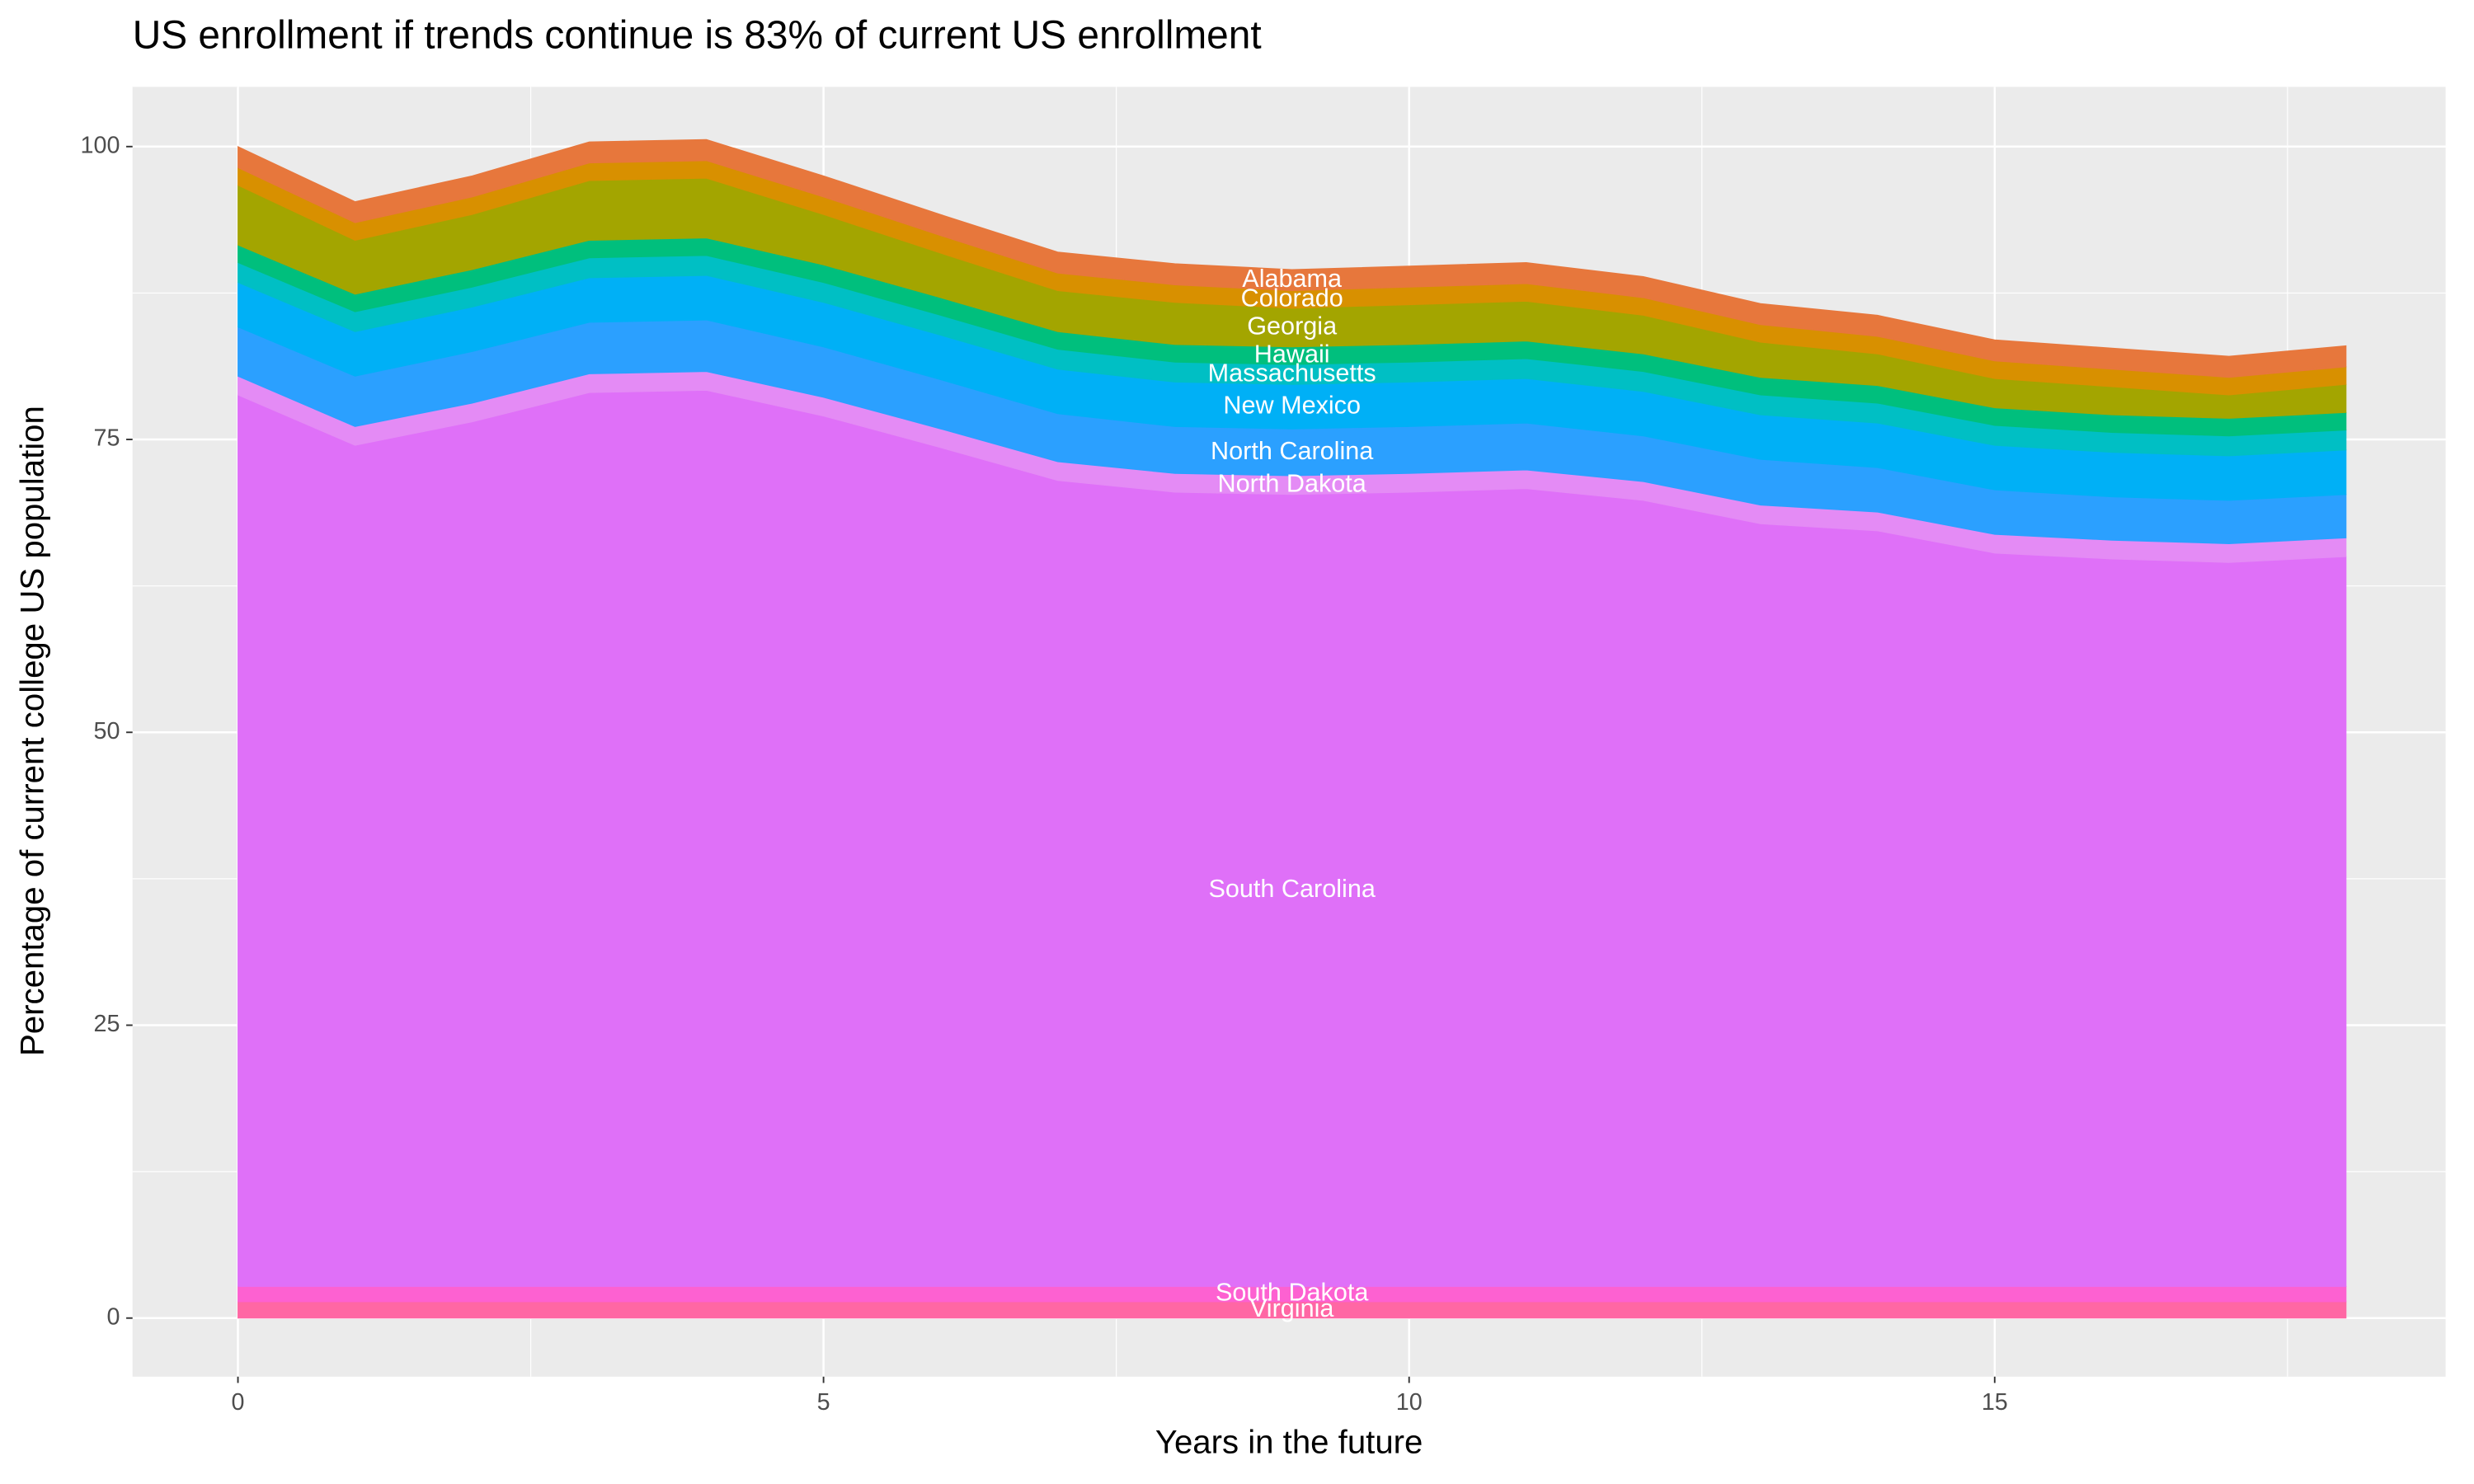 Image resolution: width=2474 pixels, height=1484 pixels. I want to click on area-label: Georgia, so click(1292, 326).